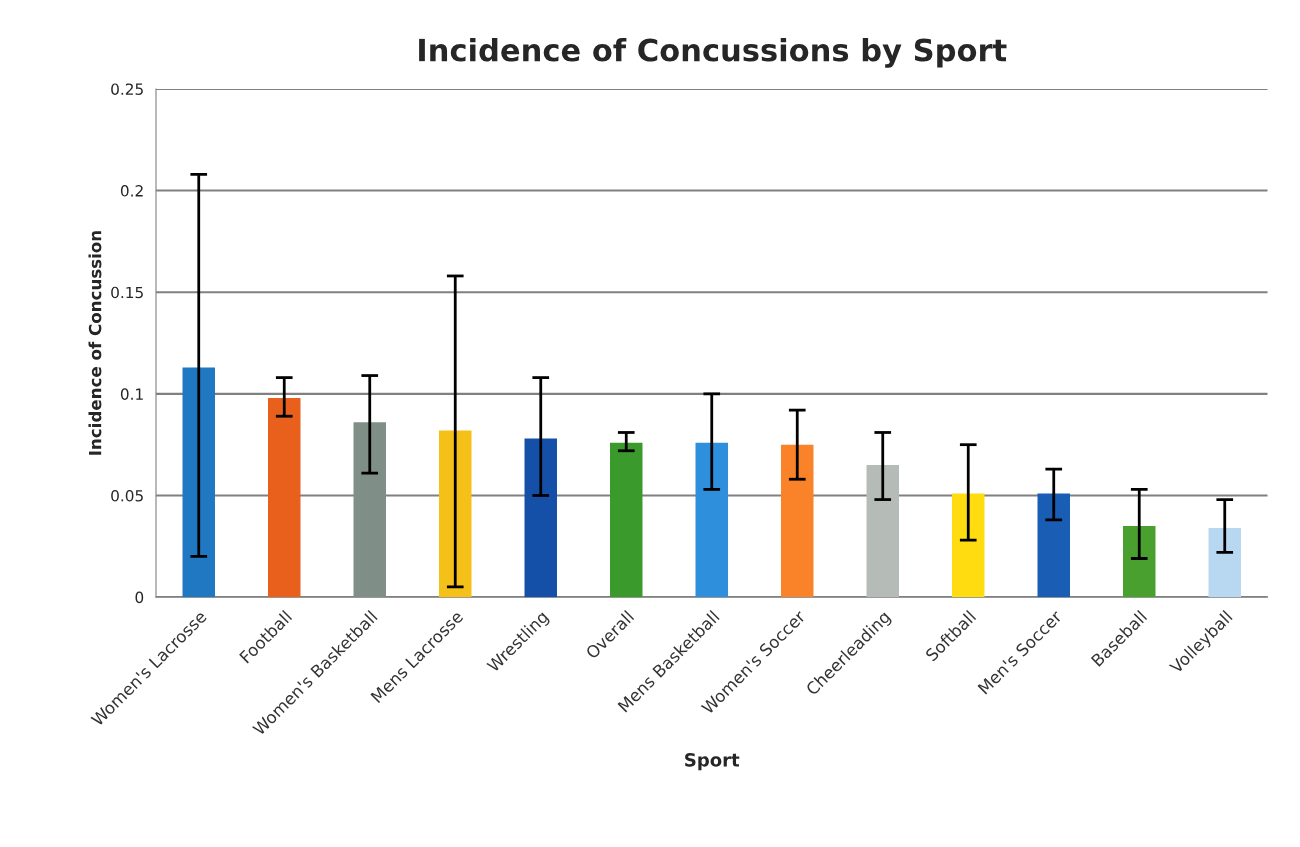 This screenshot has height=847, width=1300. Describe the element at coordinates (139, 597) in the screenshot. I see `y-tick-label: 0` at that location.